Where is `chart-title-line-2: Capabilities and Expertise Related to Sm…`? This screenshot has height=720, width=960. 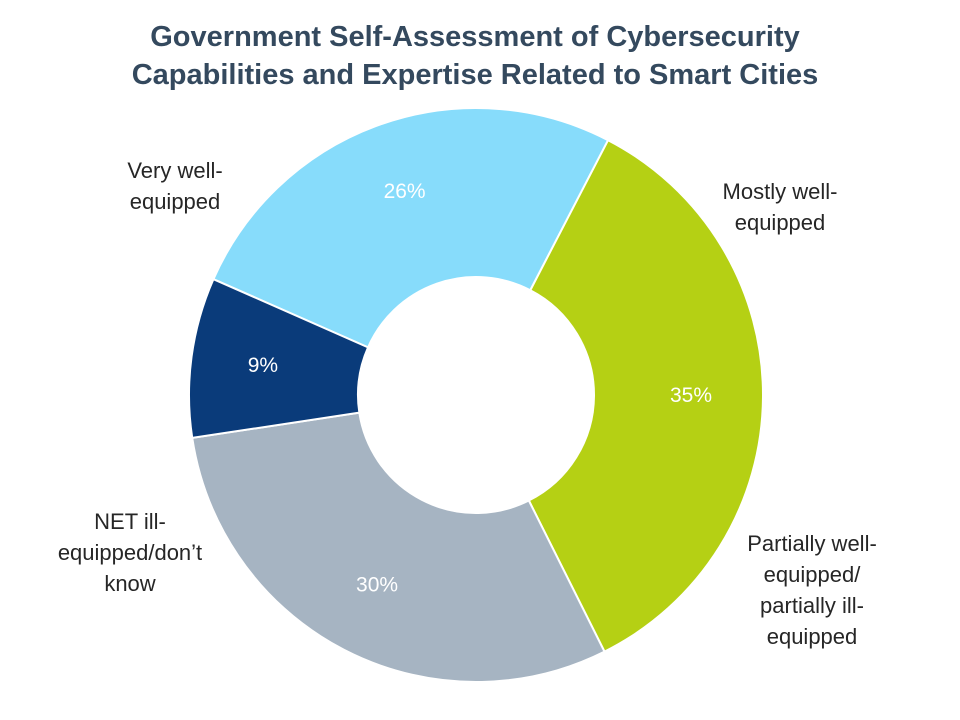
chart-title-line-2: Capabilities and Expertise Related to Sm… is located at coordinates (475, 75).